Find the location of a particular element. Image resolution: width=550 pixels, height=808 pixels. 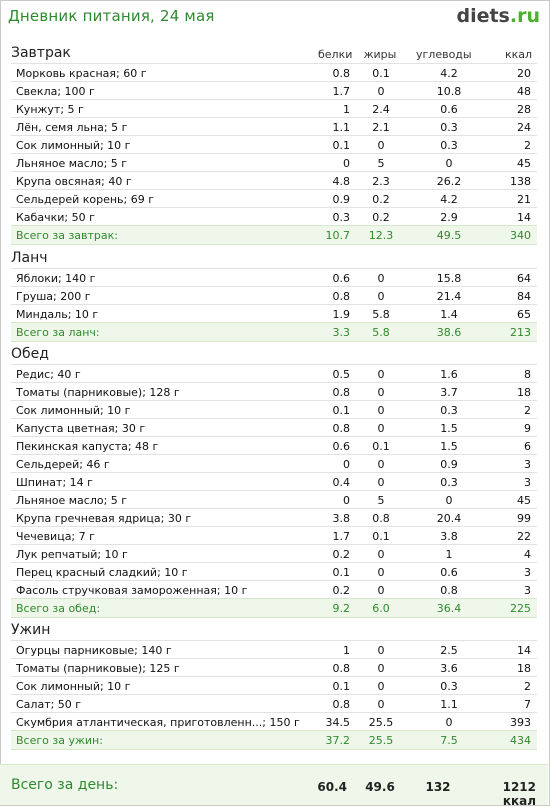

food-row: Томаты (парниковые); 125 г 0.8 0 3.6 18 is located at coordinates (274, 667).